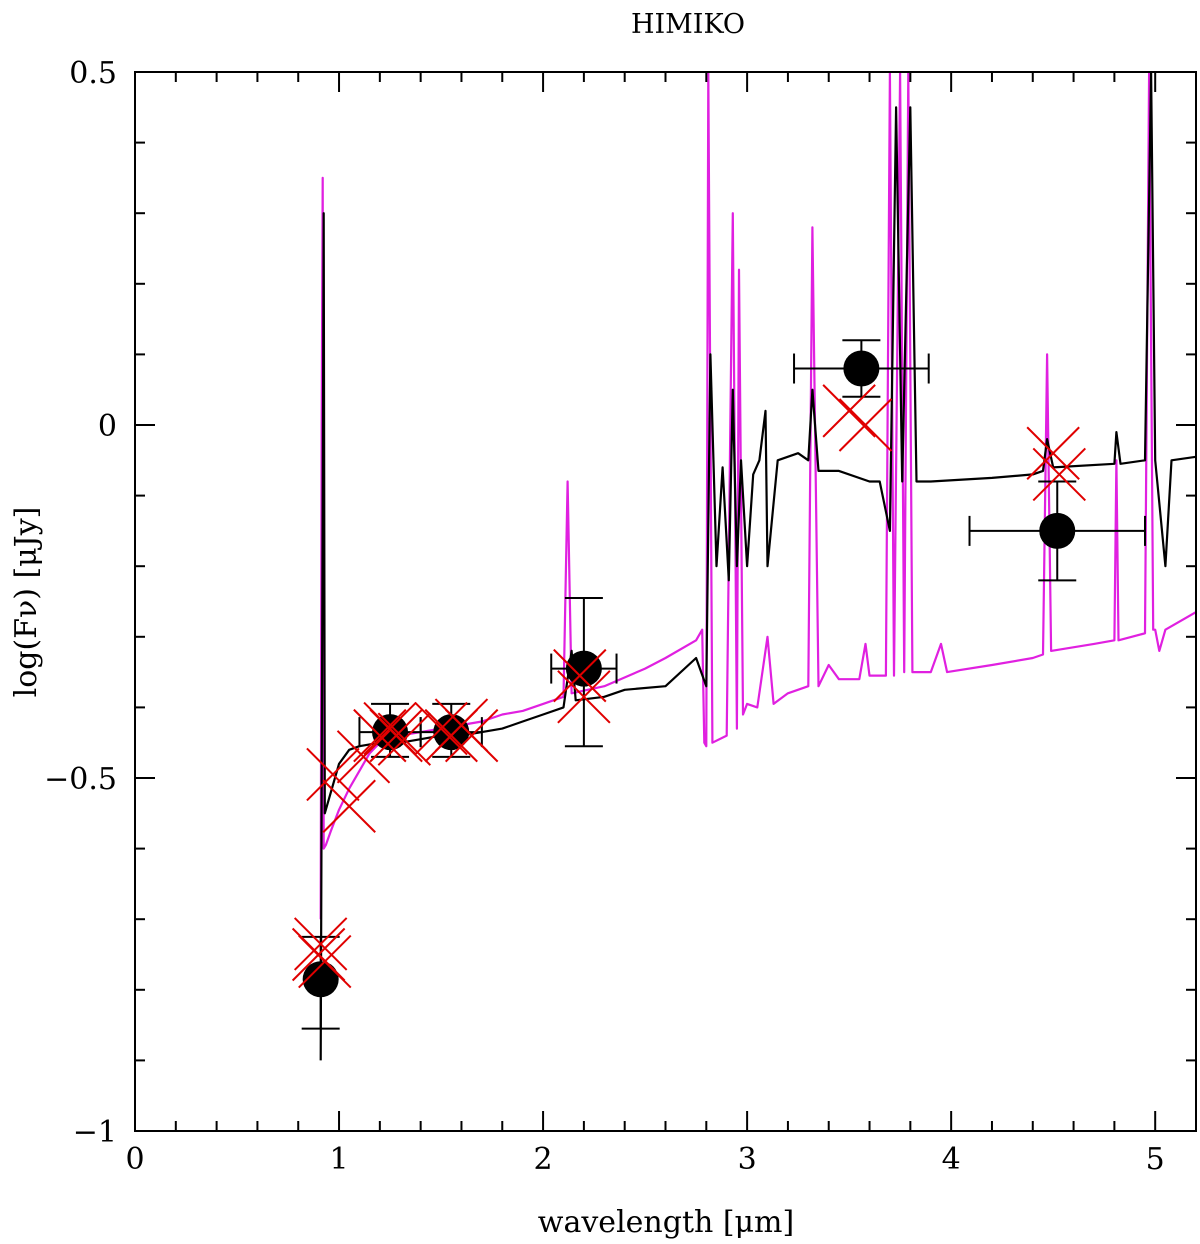 The image size is (1200, 1244). I want to click on y-axis-label: log(Fν) [μJy], so click(26, 602).